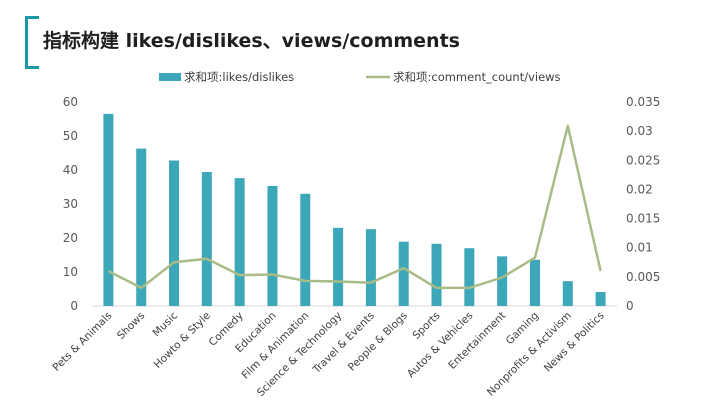 This screenshot has height=405, width=720. Describe the element at coordinates (70, 170) in the screenshot. I see `y-left-tick-label: 40` at that location.